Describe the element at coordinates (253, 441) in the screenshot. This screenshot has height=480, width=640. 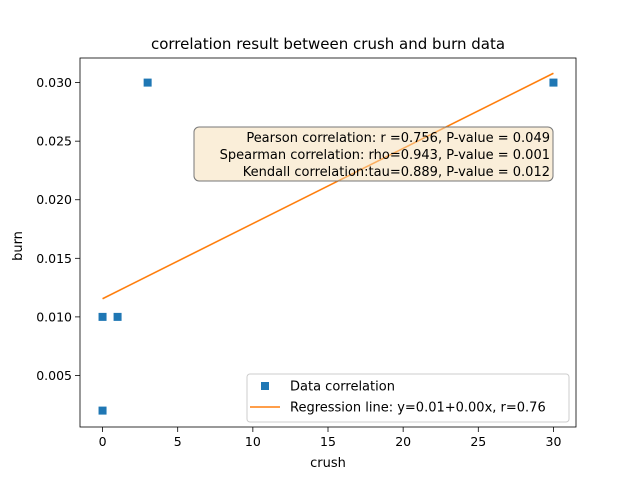
I see `x-tick-label: 10` at that location.